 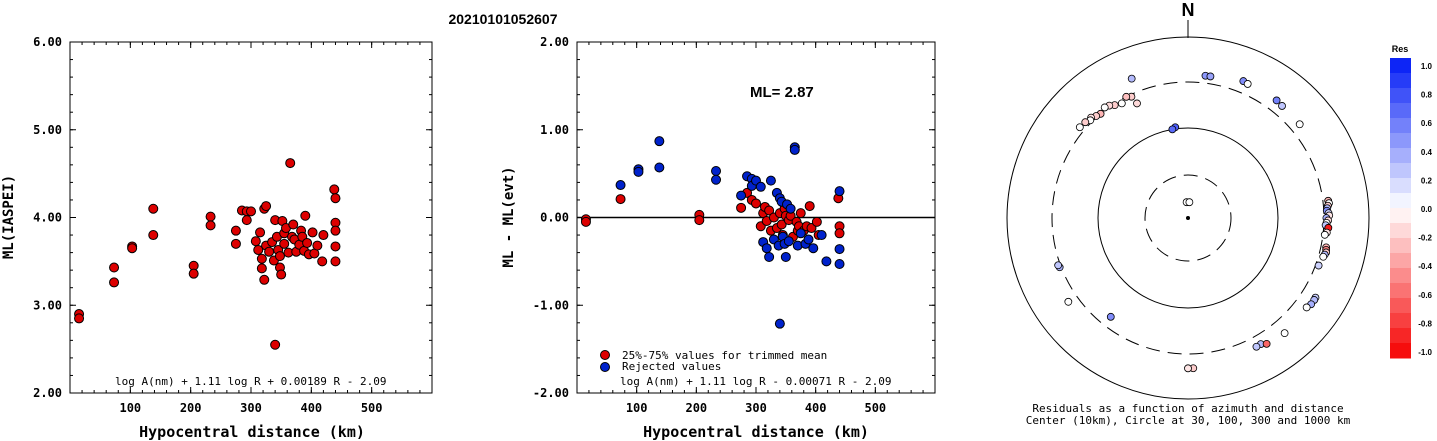 I want to click on points-residual, so click(x=712, y=232).